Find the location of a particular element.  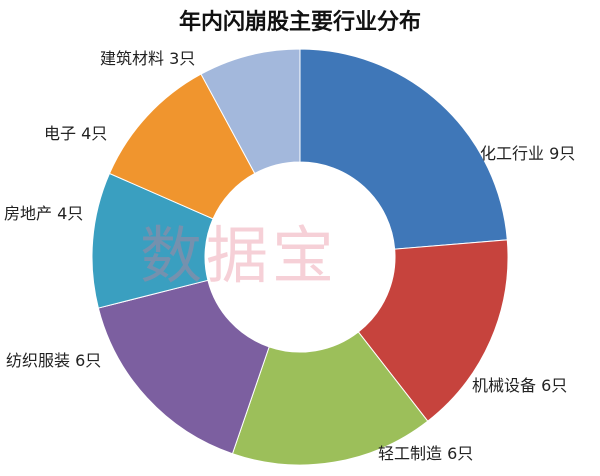

data-label-light-industry: 轻工制造 6只 is located at coordinates (426, 453).